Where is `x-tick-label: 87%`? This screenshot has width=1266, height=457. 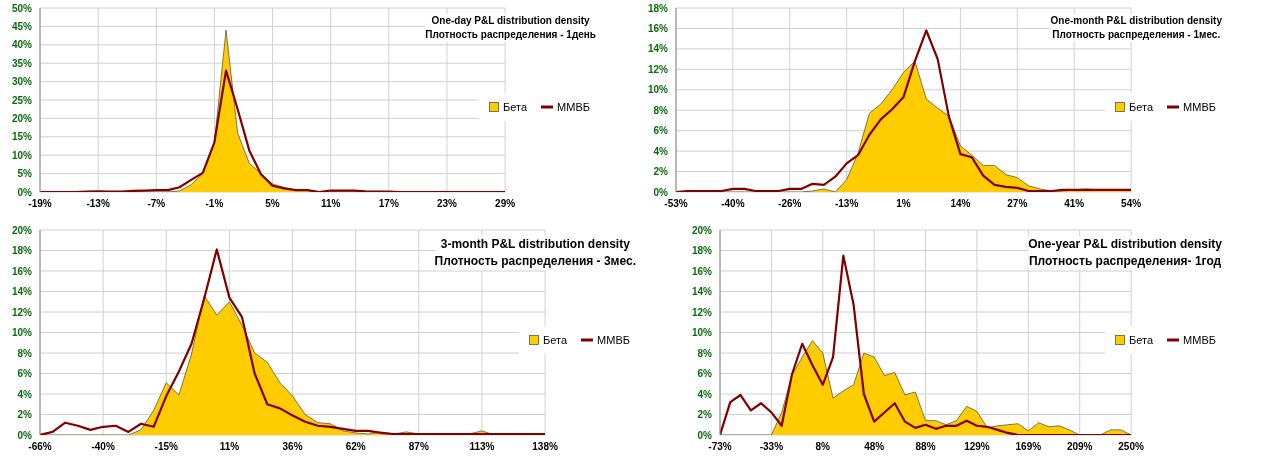
x-tick-label: 87% is located at coordinates (418, 447).